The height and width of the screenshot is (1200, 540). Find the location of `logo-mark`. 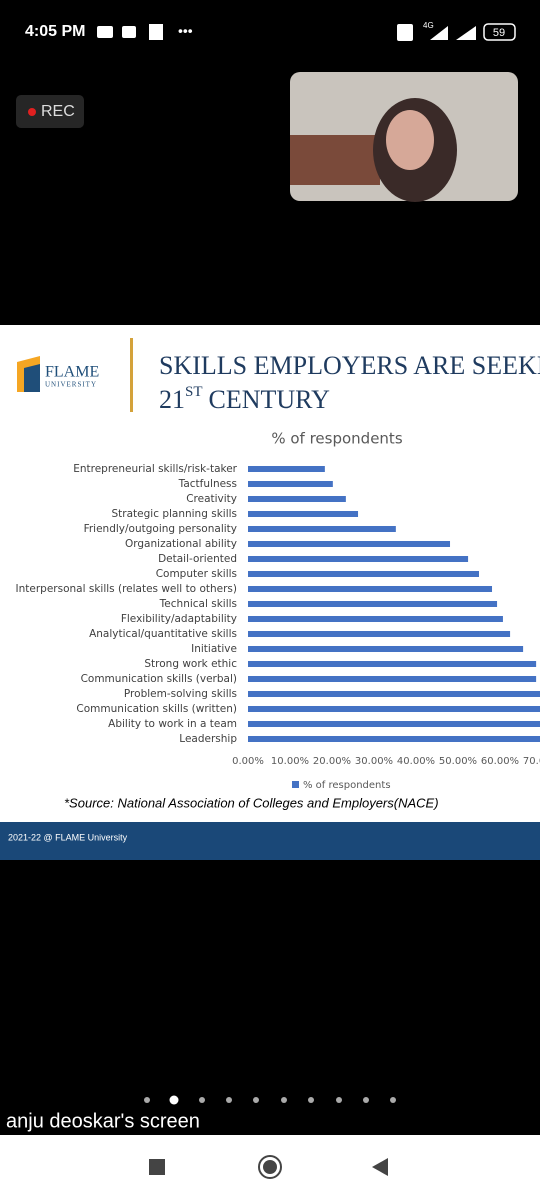

logo-mark is located at coordinates (32, 378).